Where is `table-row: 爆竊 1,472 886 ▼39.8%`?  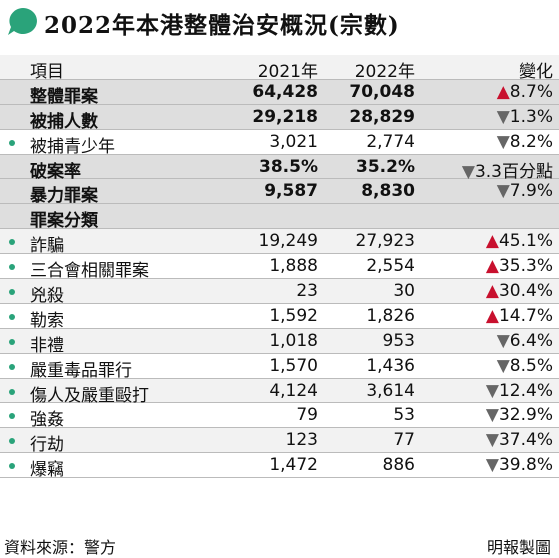 table-row: 爆竊 1,472 886 ▼39.8% is located at coordinates (279, 467).